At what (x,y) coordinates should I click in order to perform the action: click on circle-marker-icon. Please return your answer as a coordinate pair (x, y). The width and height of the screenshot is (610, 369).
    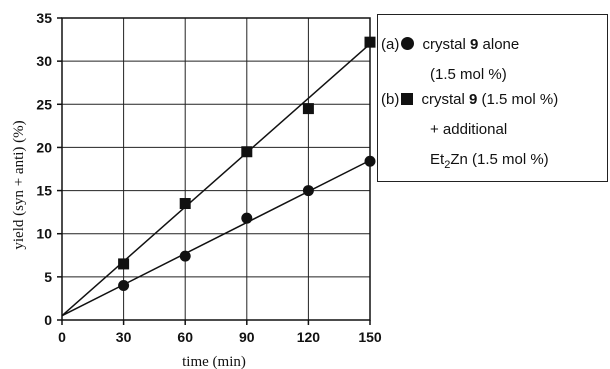
    Looking at the image, I should click on (408, 43).